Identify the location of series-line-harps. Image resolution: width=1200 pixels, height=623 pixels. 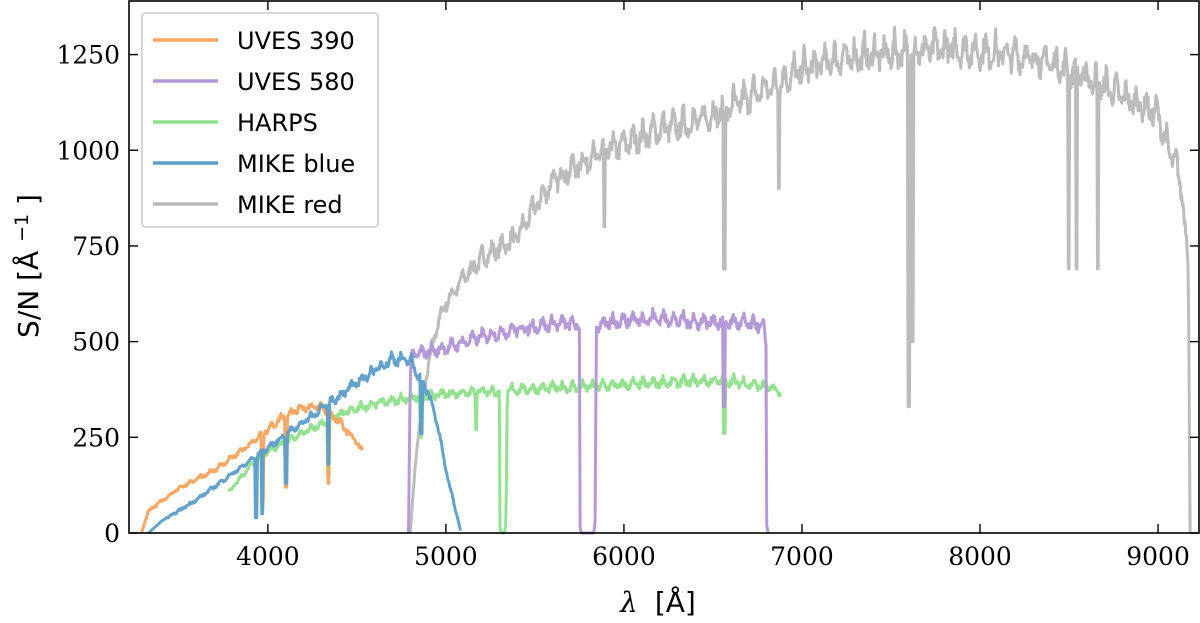
(505, 453).